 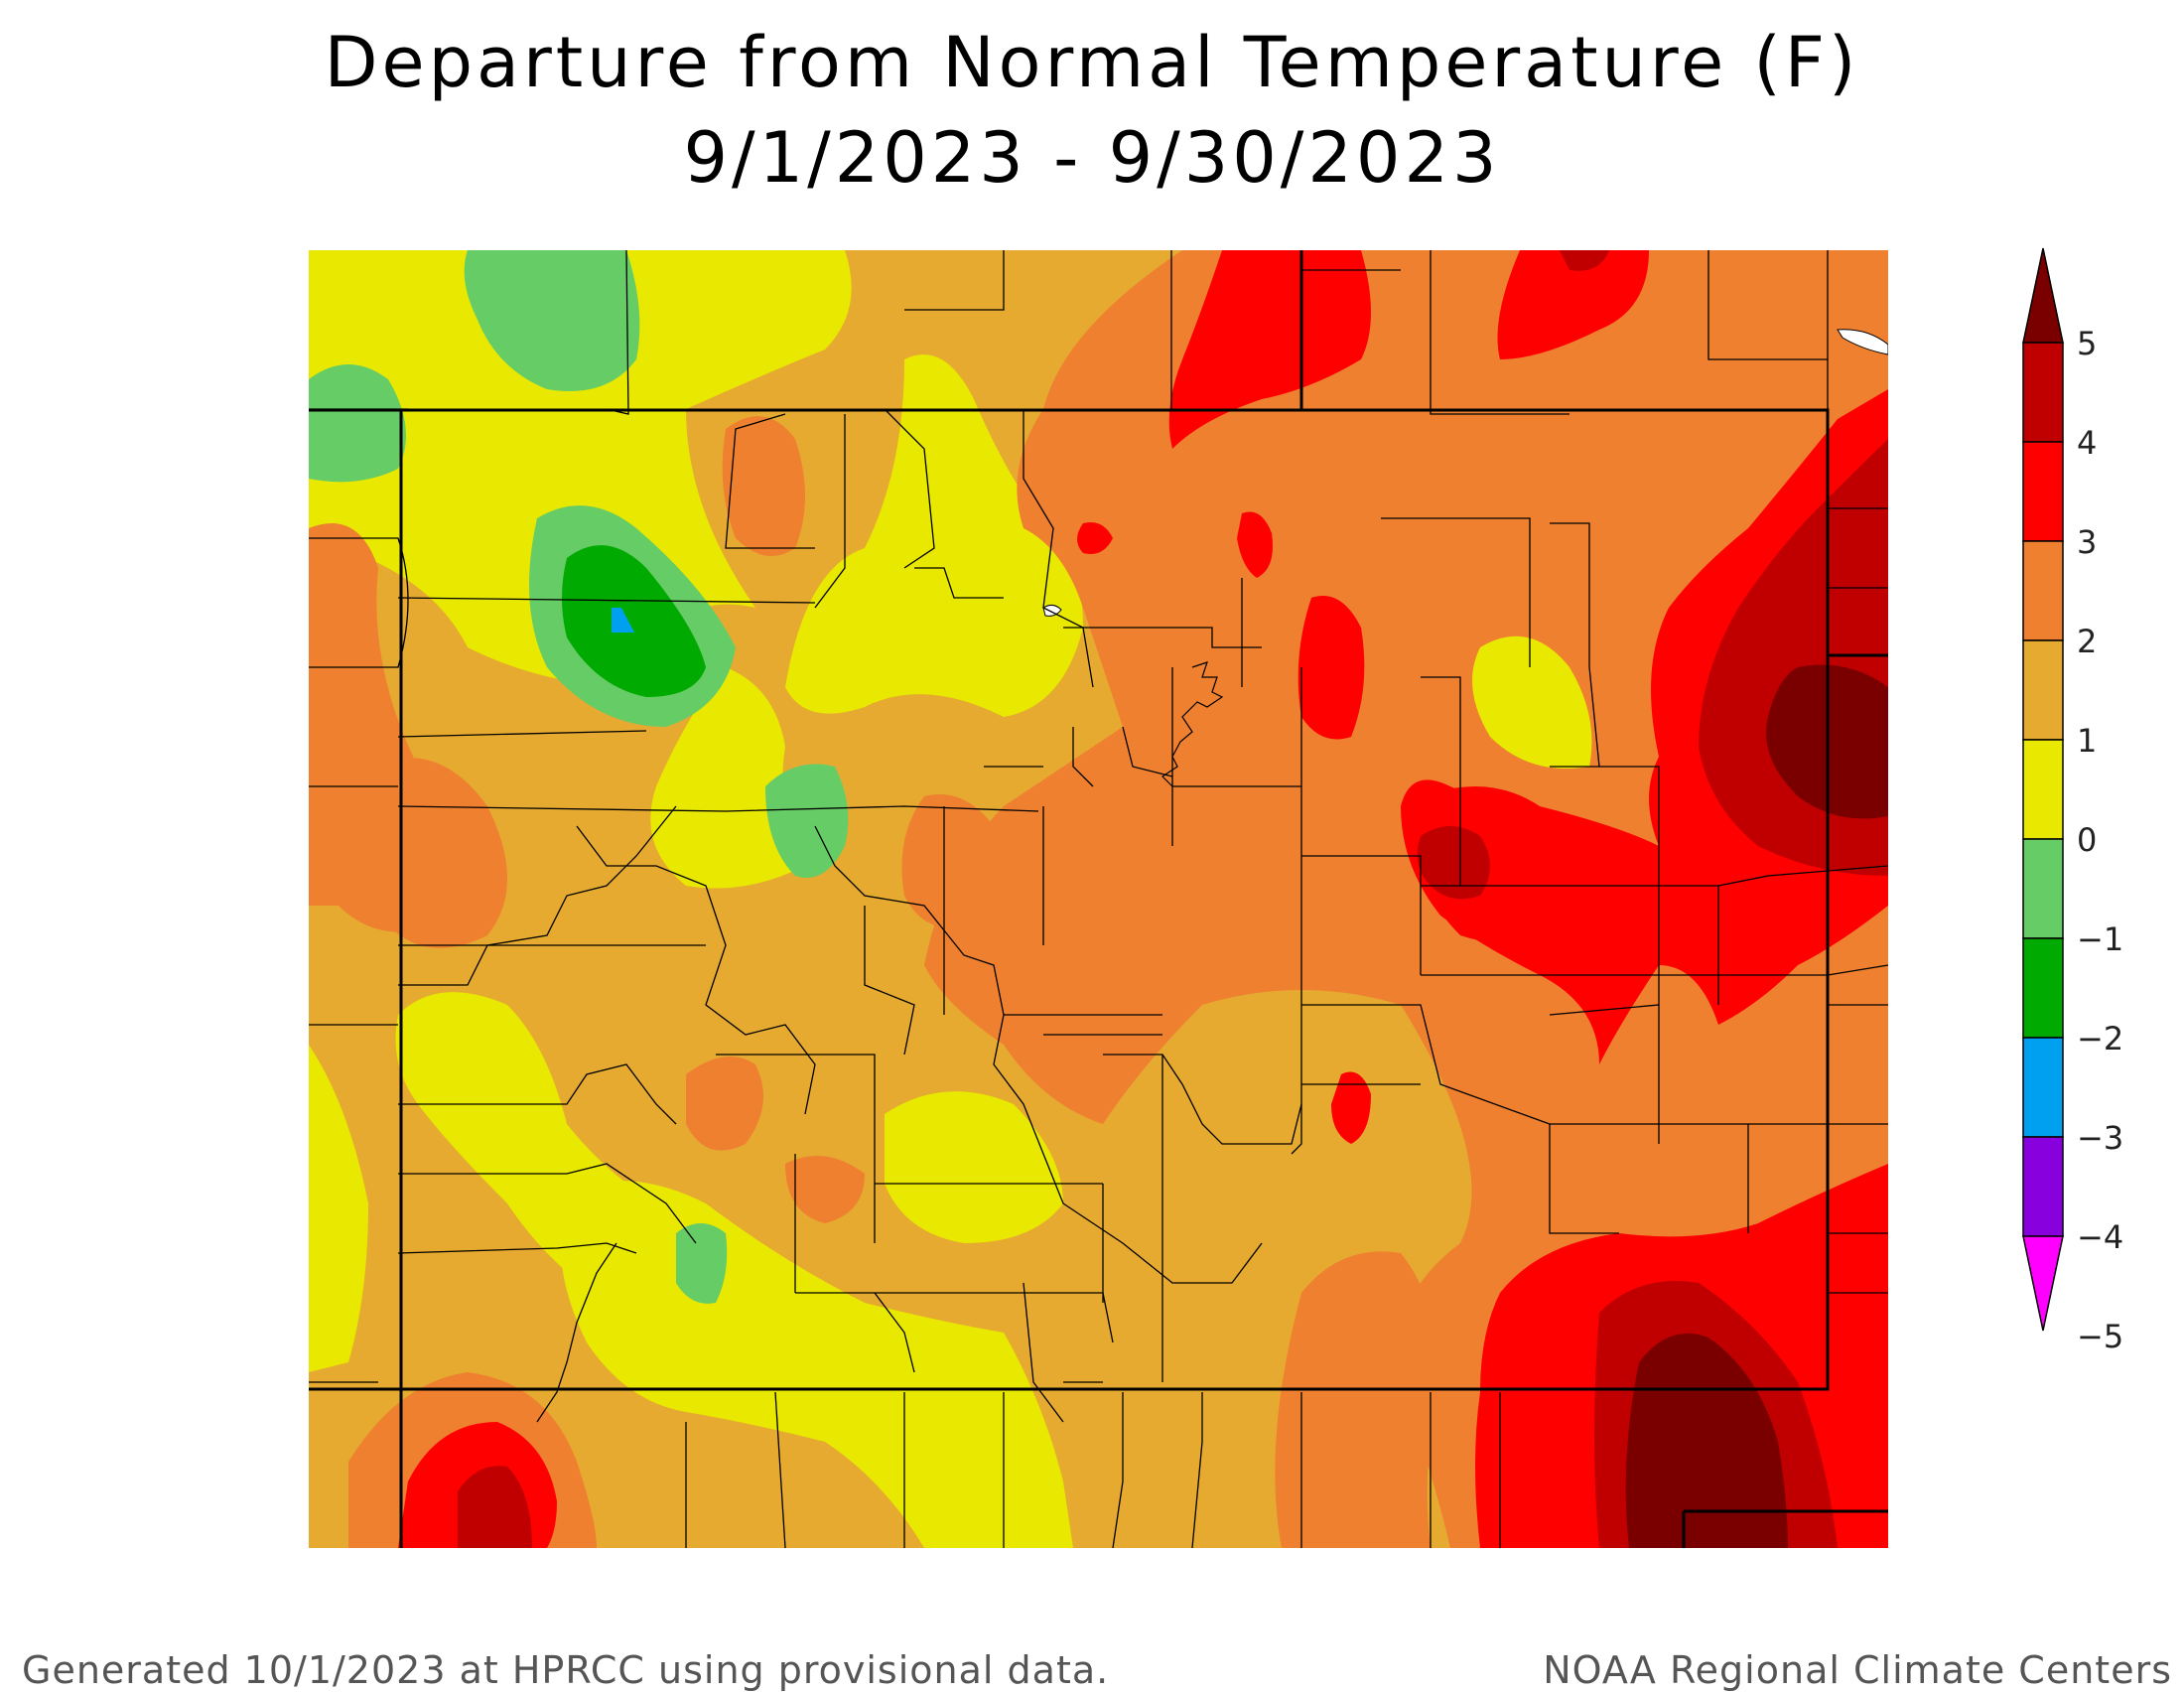 What do you see at coordinates (2072, 801) in the screenshot?
I see `color-legend: 5 4 3 2 1 0 −1 −2 −3 −4 −5` at bounding box center [2072, 801].